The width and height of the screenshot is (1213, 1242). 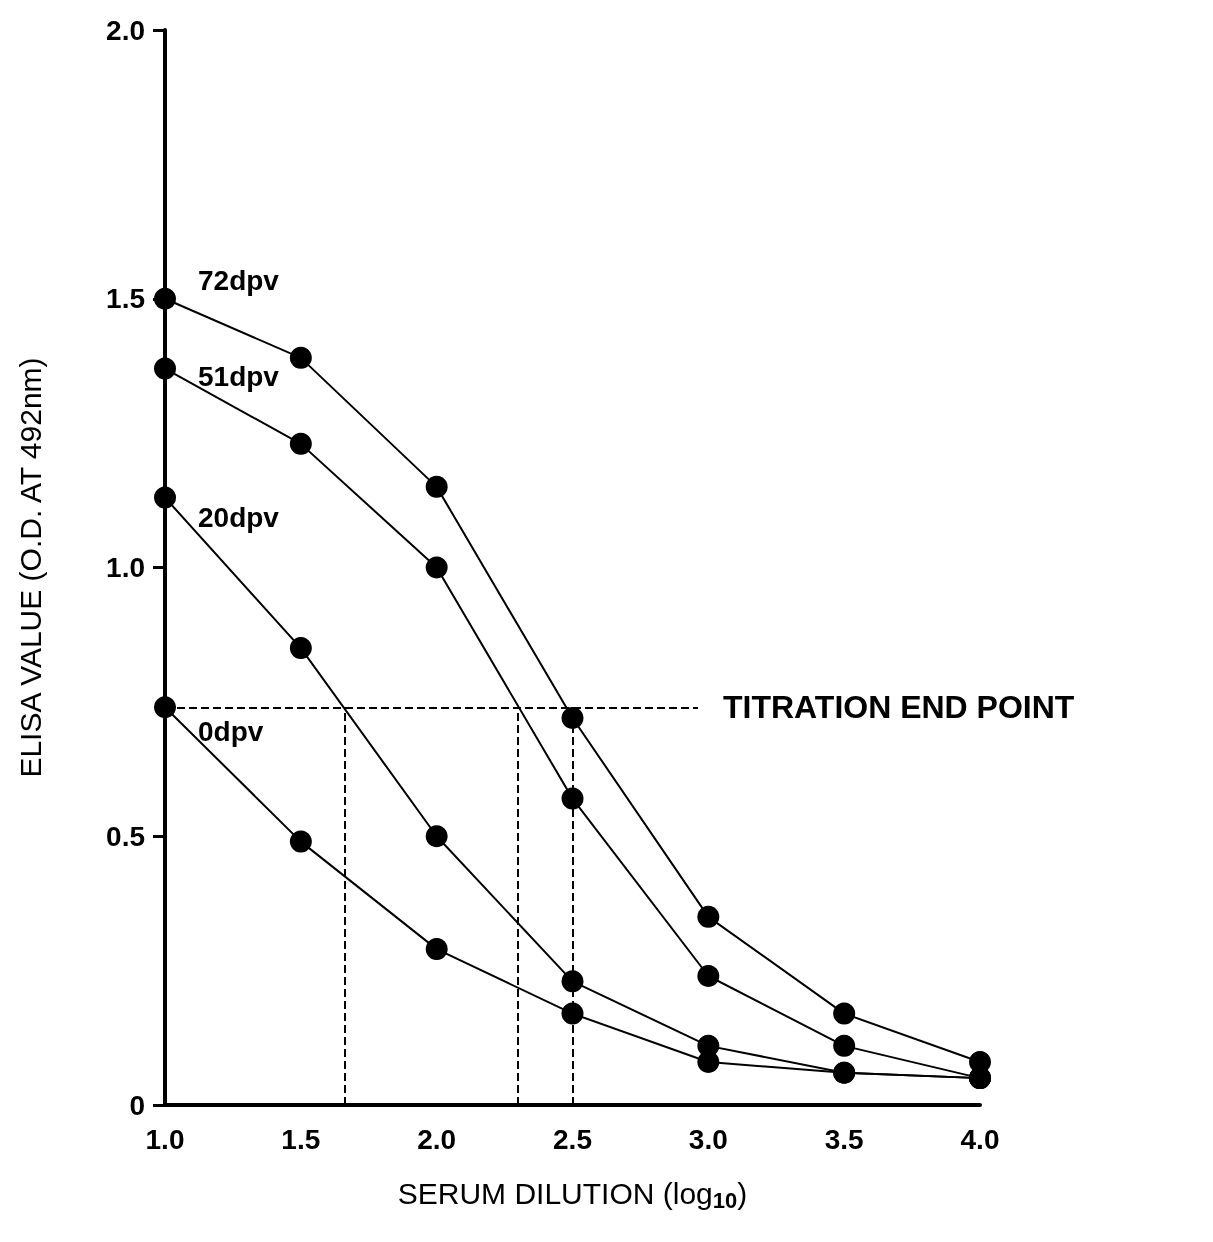 I want to click on y-tick-label: 1.5, so click(x=125, y=299).